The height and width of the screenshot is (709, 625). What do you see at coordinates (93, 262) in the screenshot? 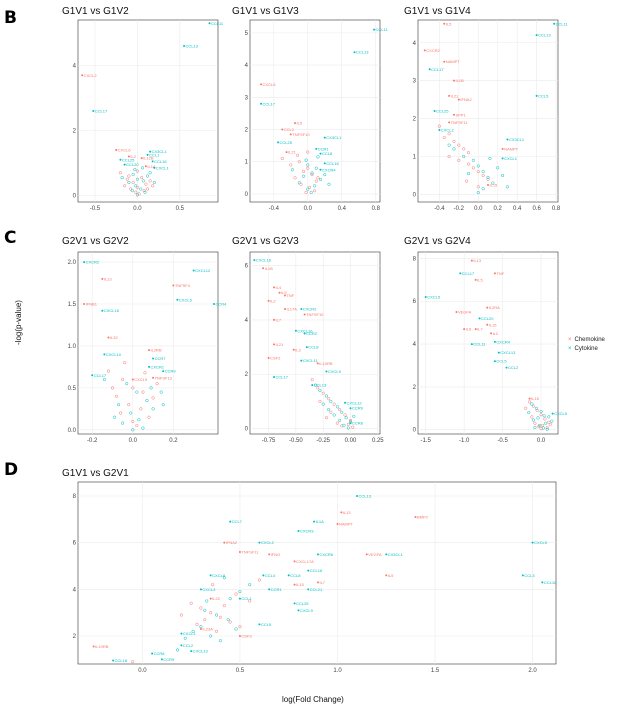
I see `point-label: CXCR2` at bounding box center [93, 262].